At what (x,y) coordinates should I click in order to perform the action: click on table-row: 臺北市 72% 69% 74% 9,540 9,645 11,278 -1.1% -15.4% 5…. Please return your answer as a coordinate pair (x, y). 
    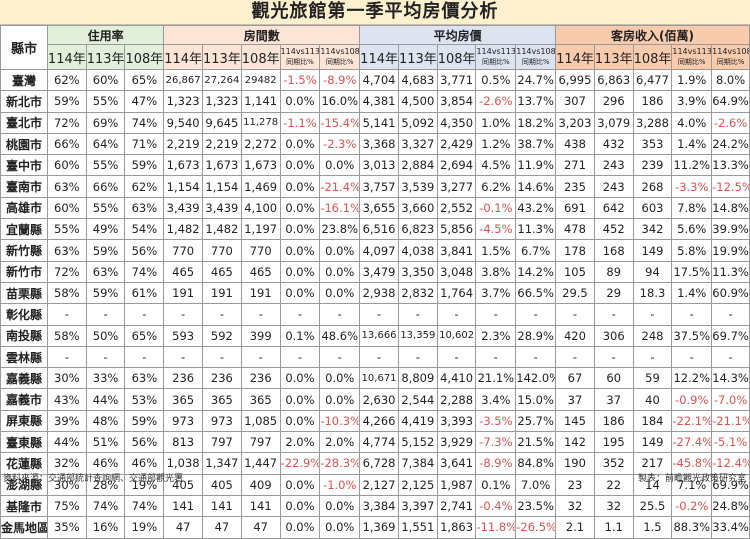
    Looking at the image, I should click on (375, 122).